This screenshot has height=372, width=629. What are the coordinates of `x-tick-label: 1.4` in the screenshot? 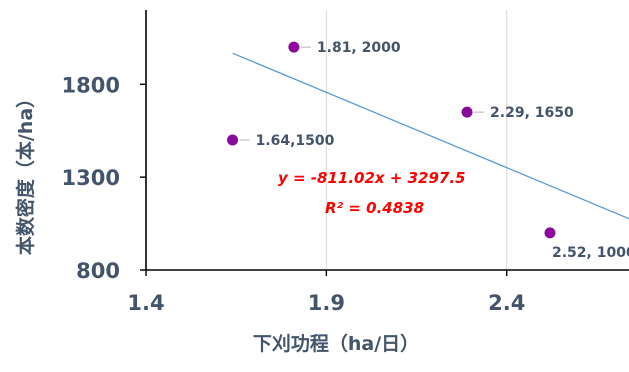 It's located at (145, 303).